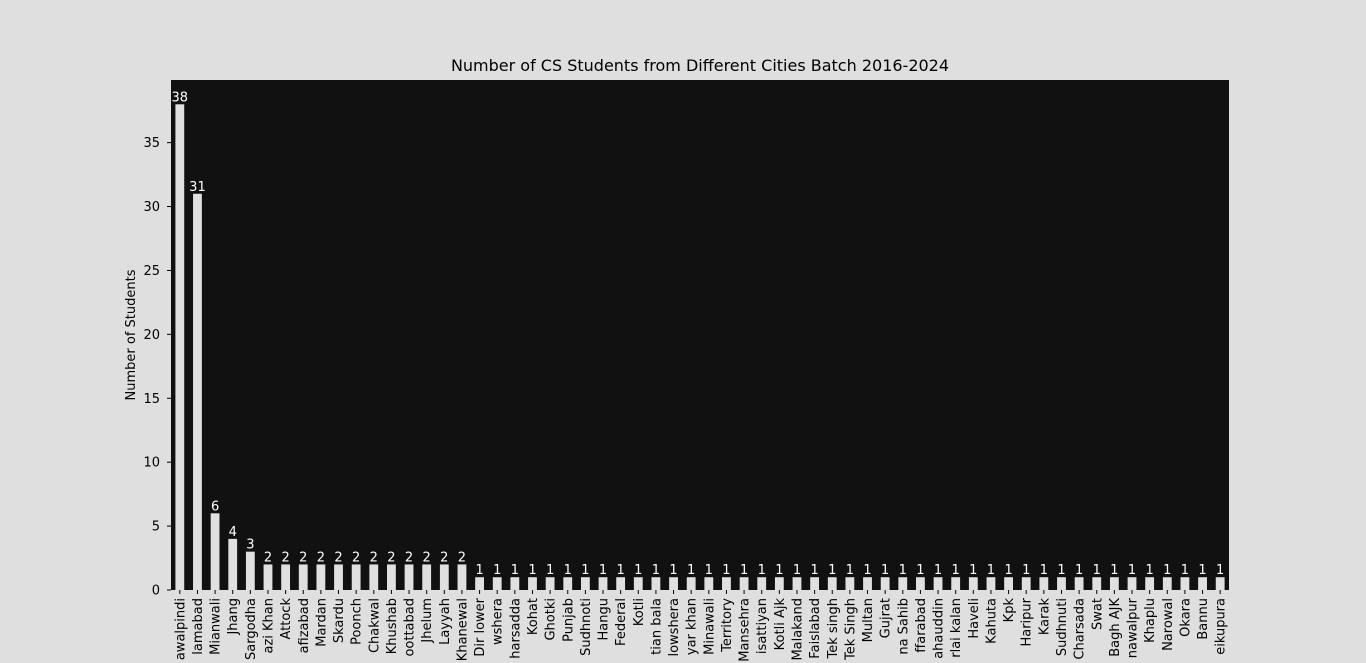 Image resolution: width=1366 pixels, height=663 pixels. What do you see at coordinates (1044, 617) in the screenshot?
I see `x-tick-label: Karak` at bounding box center [1044, 617].